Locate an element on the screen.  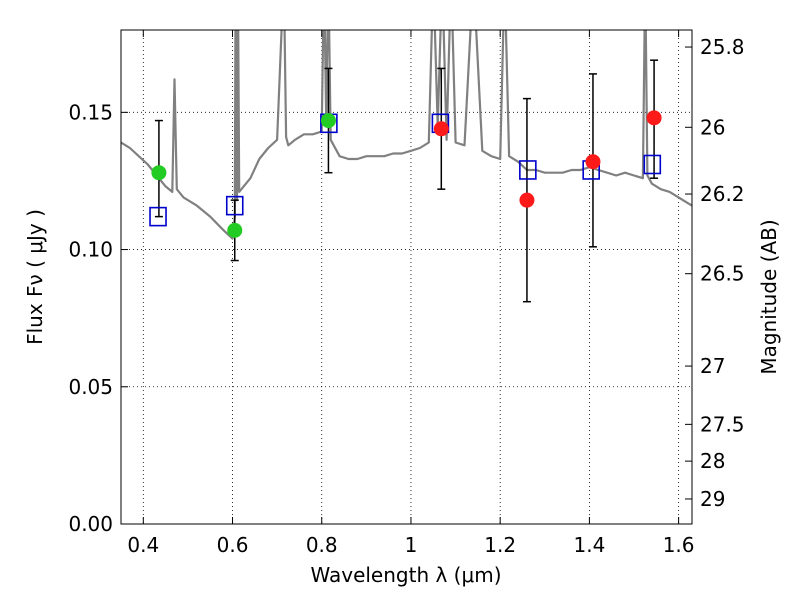
y-axis-label: Flux Fν ( μJy ) is located at coordinates (35, 277).